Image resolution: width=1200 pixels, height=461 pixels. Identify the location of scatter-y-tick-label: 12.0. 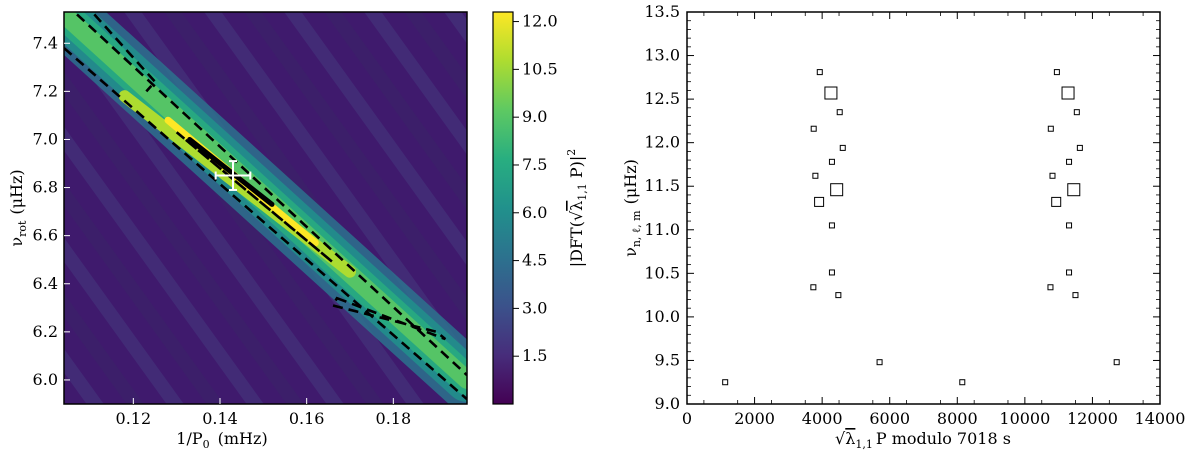
(662, 142).